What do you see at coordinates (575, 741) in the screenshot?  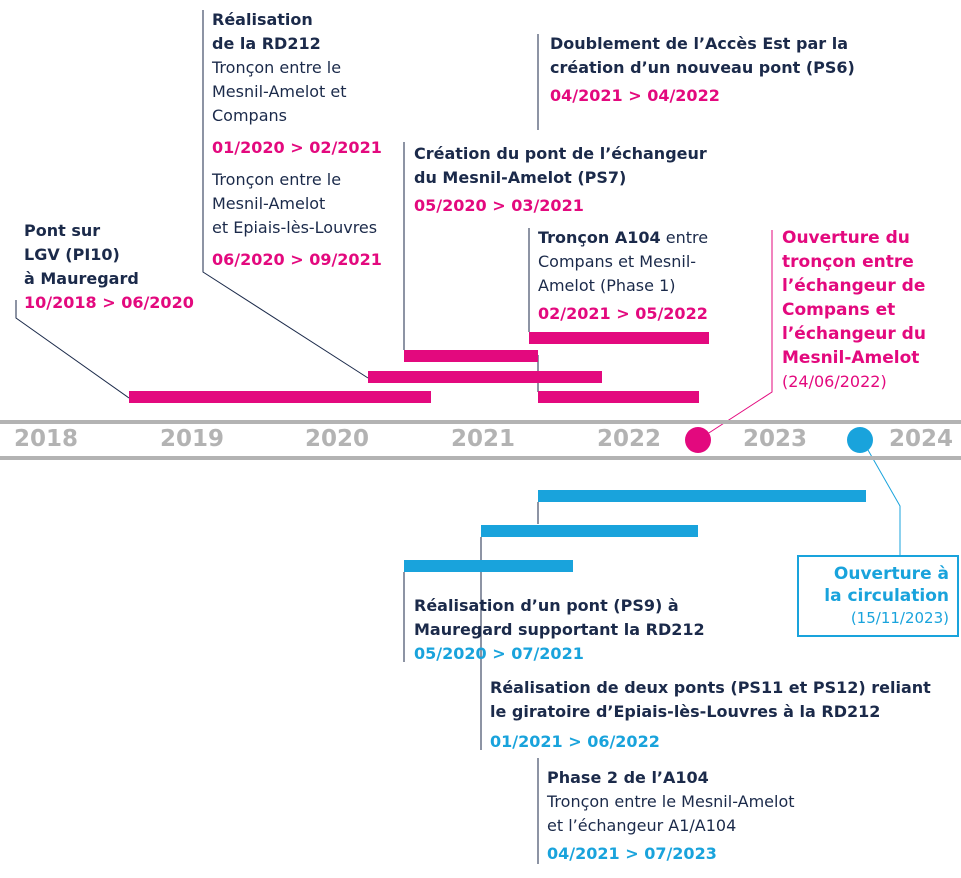 I see `ps11-date: 01/2021 > 06/2022` at bounding box center [575, 741].